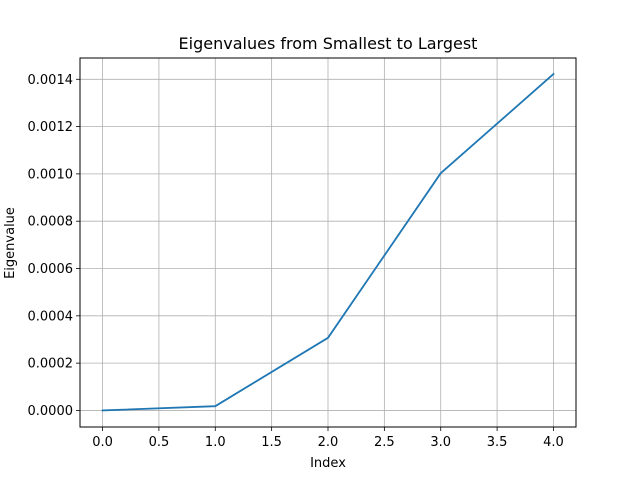  What do you see at coordinates (51, 316) in the screenshot?
I see `y-tick-label: 0.0004` at bounding box center [51, 316].